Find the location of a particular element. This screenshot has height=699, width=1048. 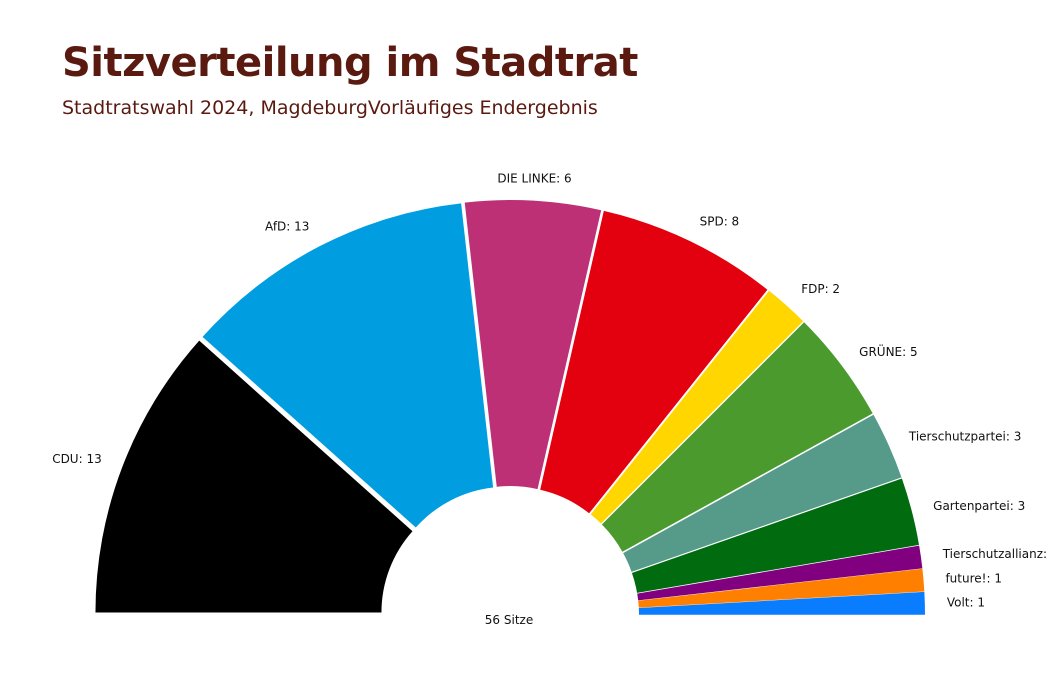

slice-future is located at coordinates (781, 588).